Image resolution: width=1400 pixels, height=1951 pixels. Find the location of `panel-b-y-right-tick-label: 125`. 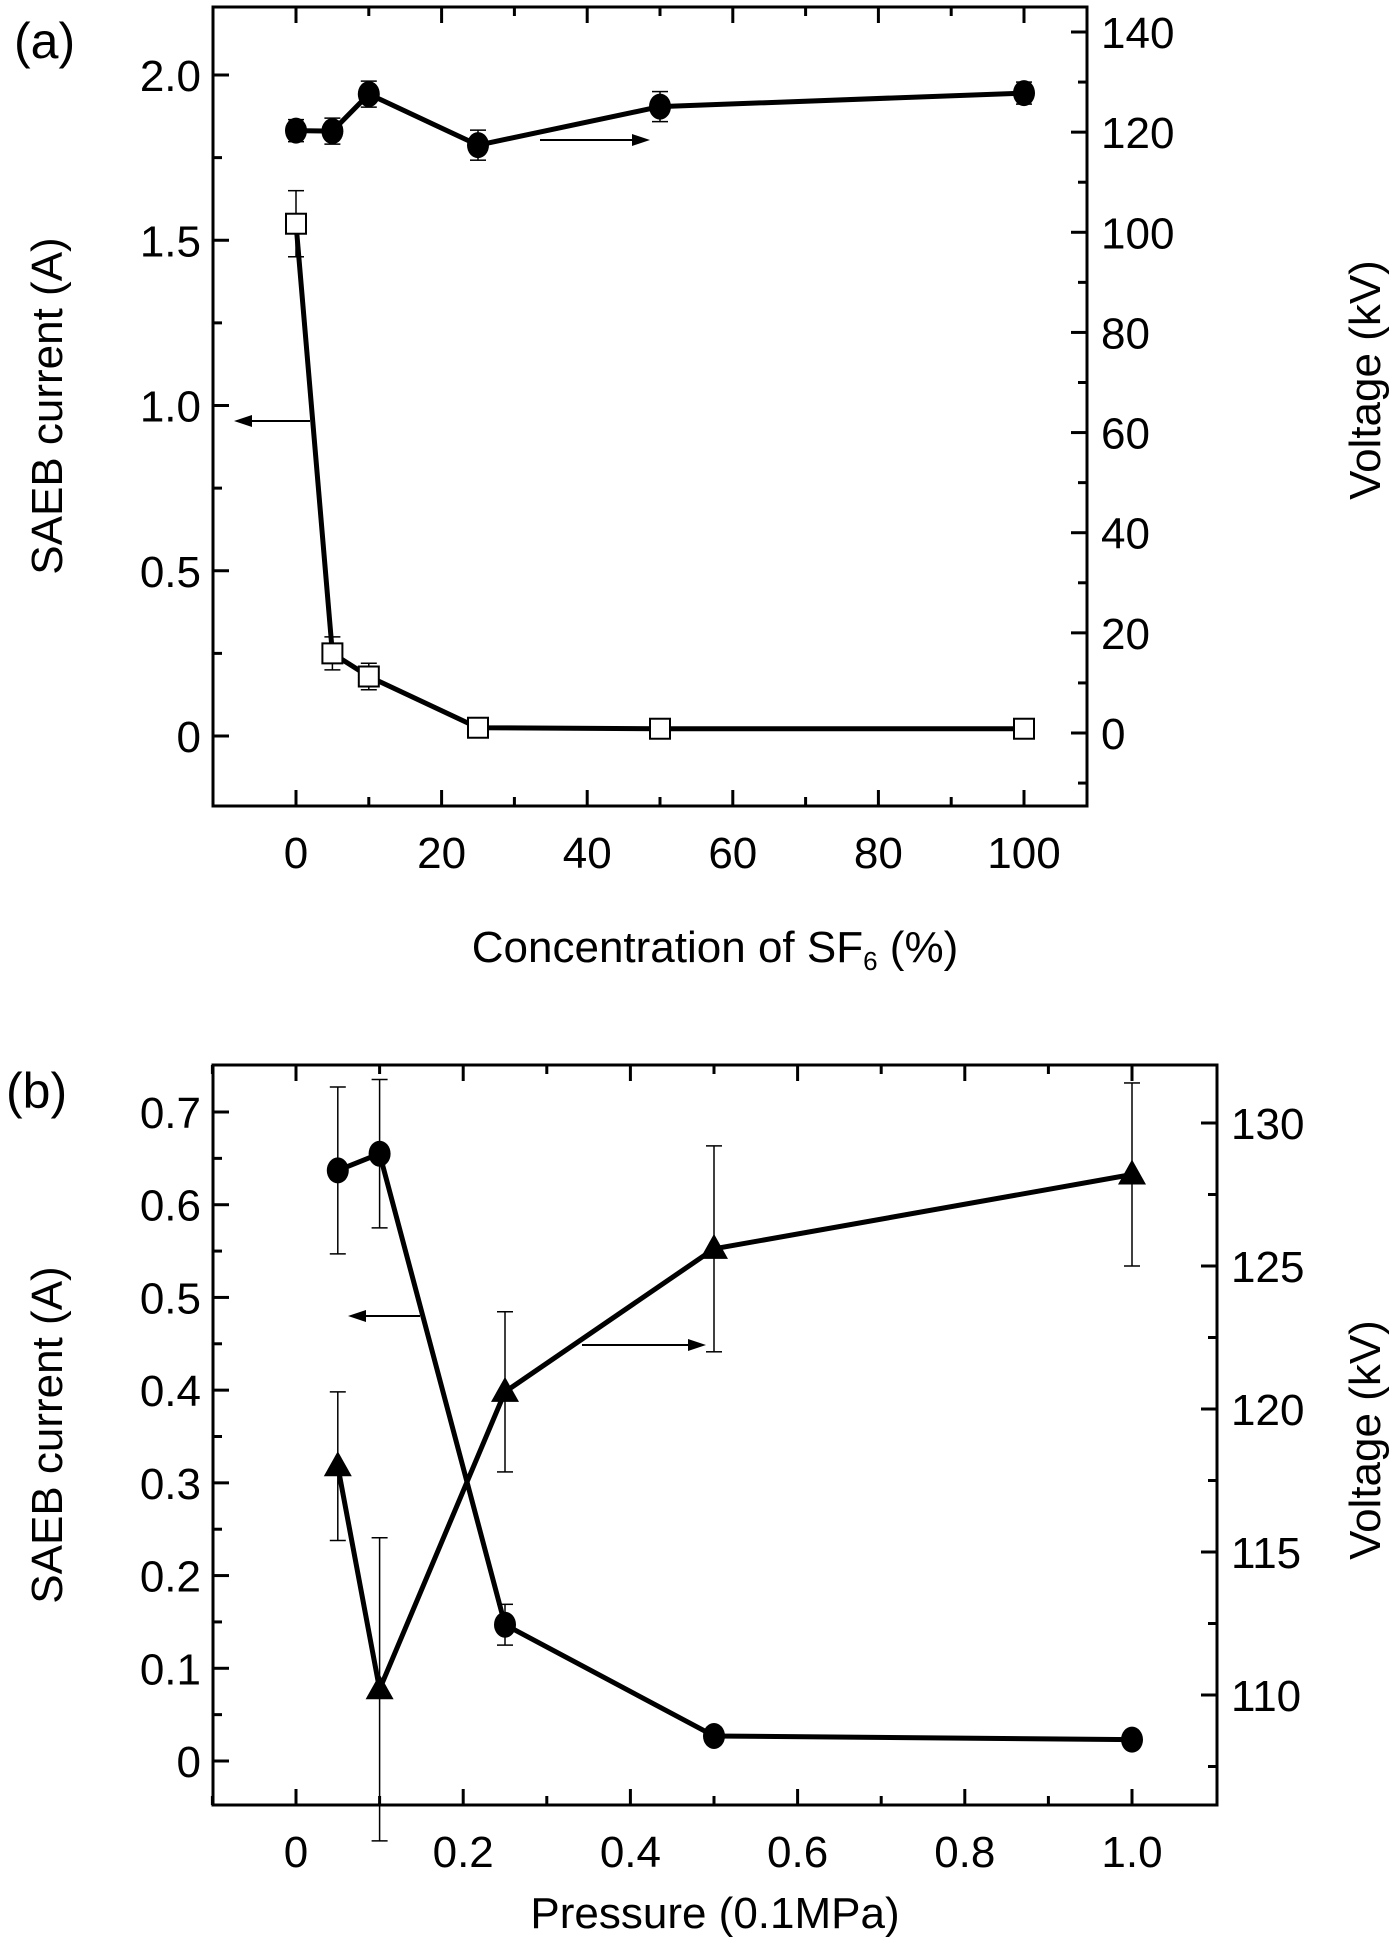

panel-b-y-right-tick-label: 125 is located at coordinates (1267, 1267).